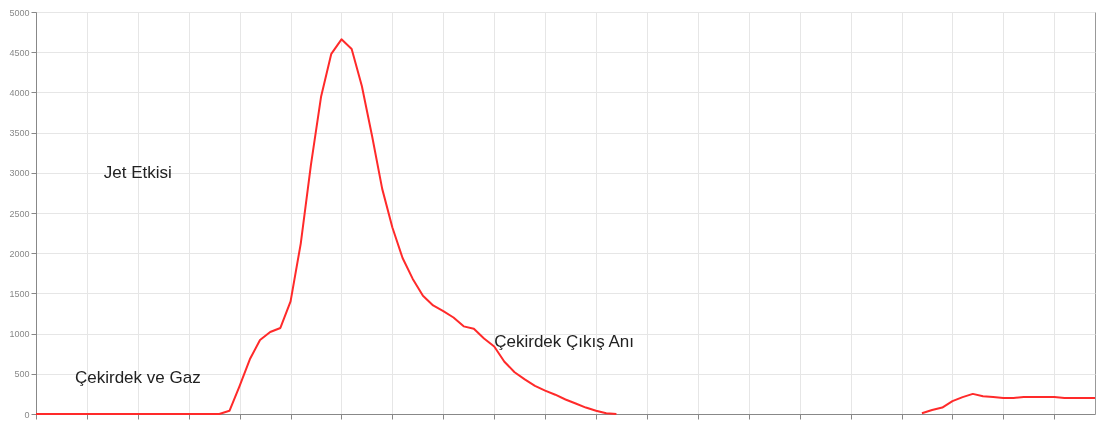 The height and width of the screenshot is (428, 1104). Describe the element at coordinates (19, 133) in the screenshot. I see `y-tick-label: 3500` at that location.